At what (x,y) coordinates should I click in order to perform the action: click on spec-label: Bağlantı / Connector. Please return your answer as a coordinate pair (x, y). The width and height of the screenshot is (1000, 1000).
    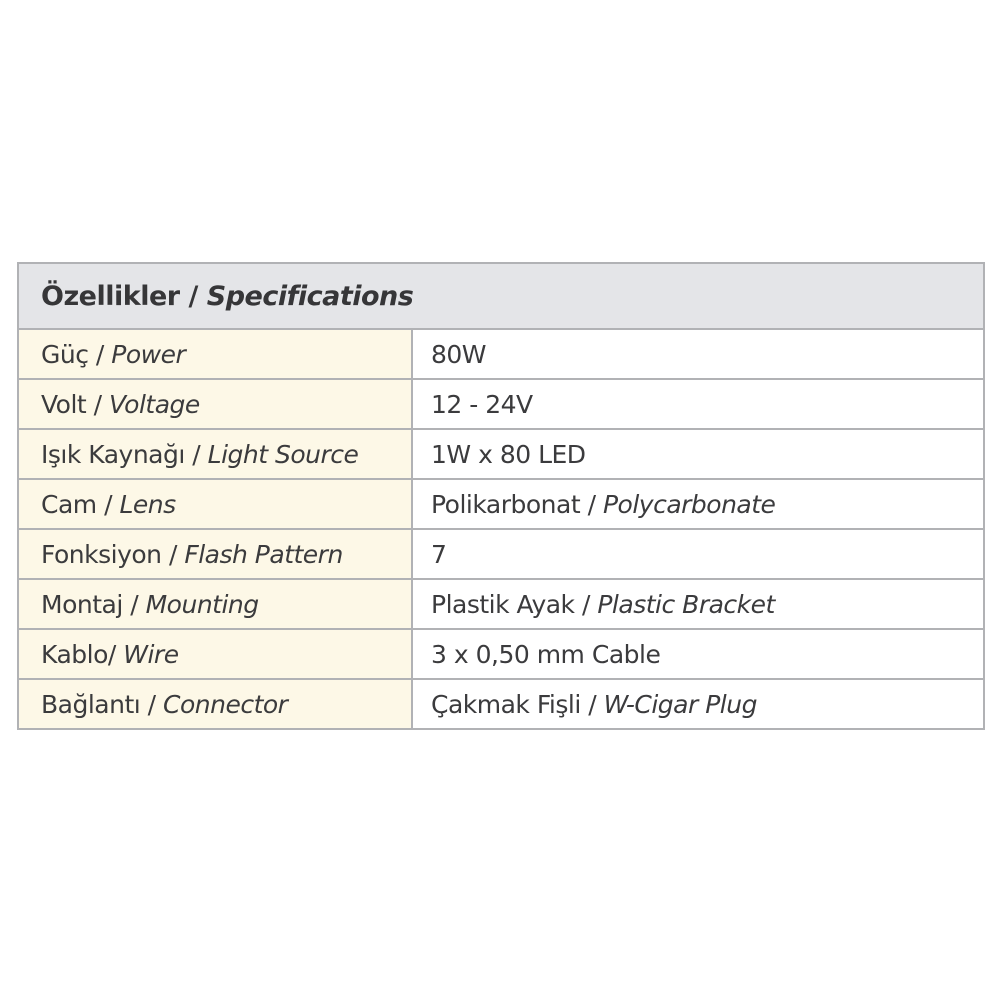
    Looking at the image, I should click on (215, 704).